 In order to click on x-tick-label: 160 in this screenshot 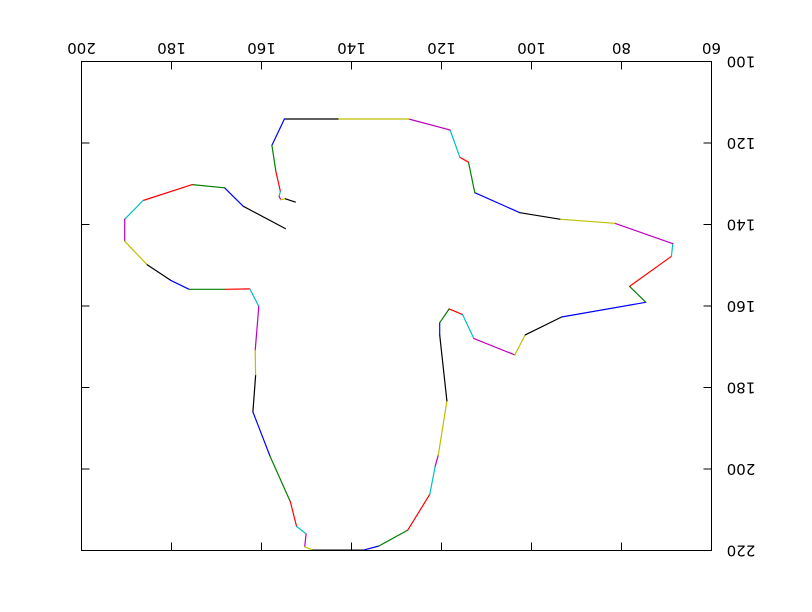, I will do `click(261, 48)`.